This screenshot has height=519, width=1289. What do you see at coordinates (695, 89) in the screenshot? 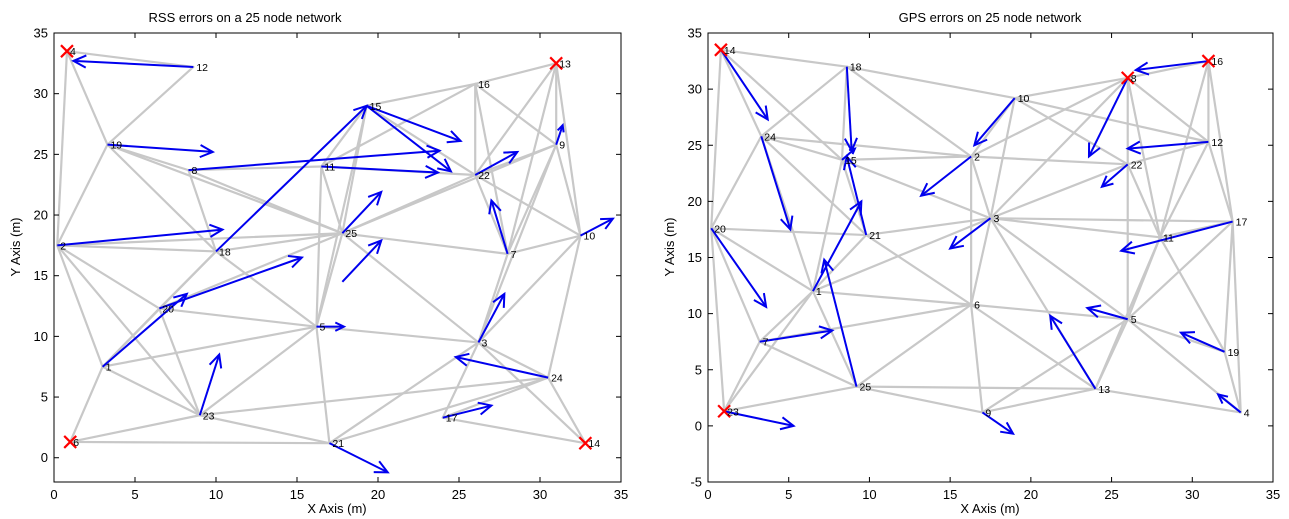
I see `y-tick-label: 30` at bounding box center [695, 89].